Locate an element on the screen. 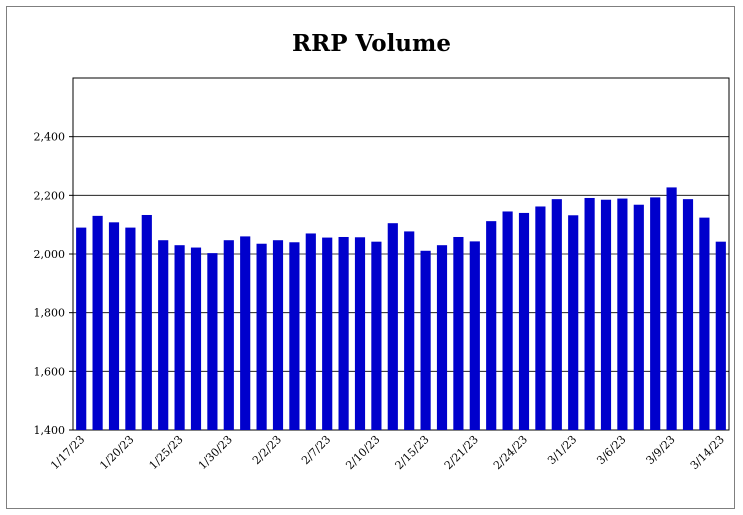 This screenshot has width=743, height=515. x-tick-label: 3/14/23 is located at coordinates (707, 452).